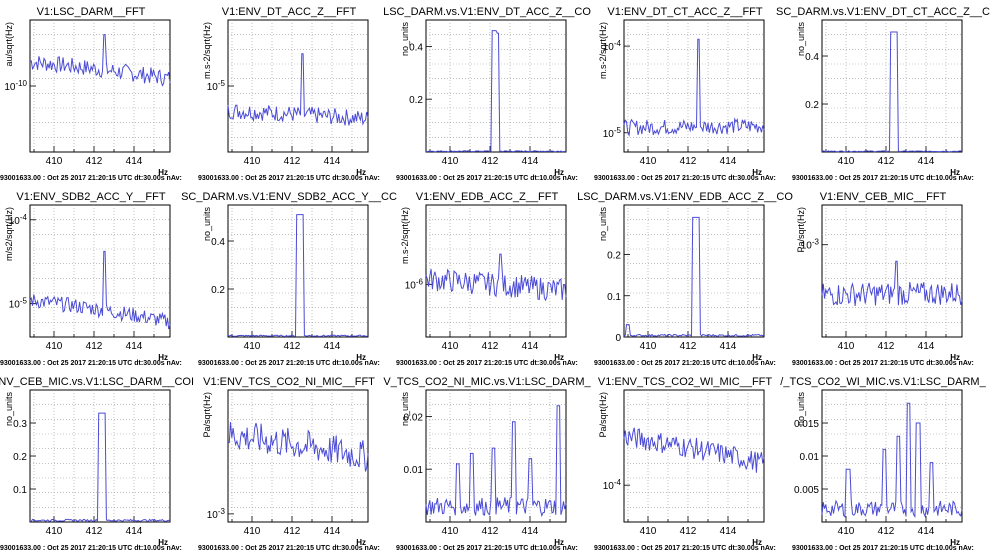  I want to click on y-tick-label: 10⁻⁶, so click(414, 284).